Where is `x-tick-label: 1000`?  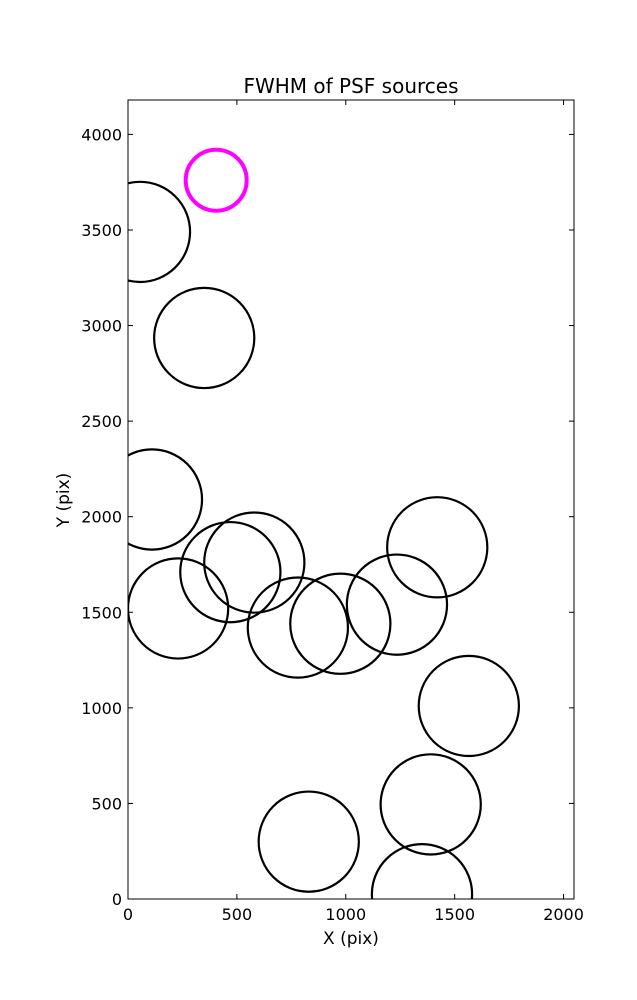
x-tick-label: 1000 is located at coordinates (345, 914).